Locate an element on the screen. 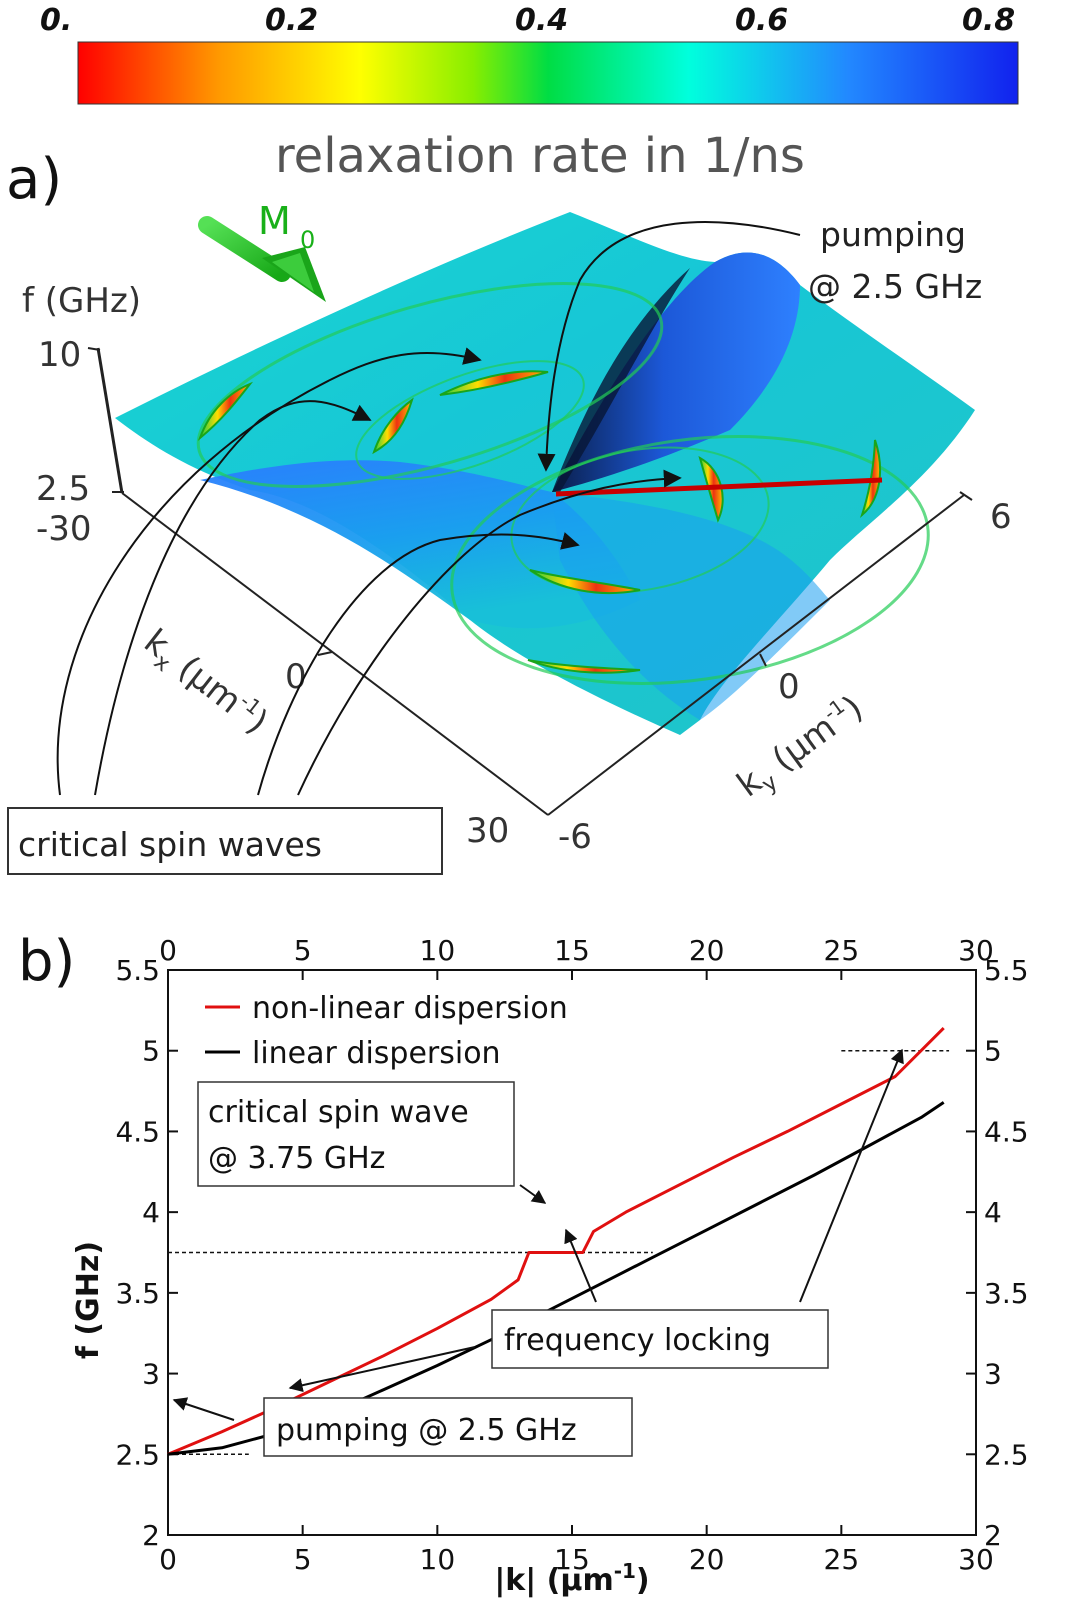 Image resolution: width=1084 pixels, height=1600 pixels. kx-axis-title: kx (μm-1) is located at coordinates (204, 683).